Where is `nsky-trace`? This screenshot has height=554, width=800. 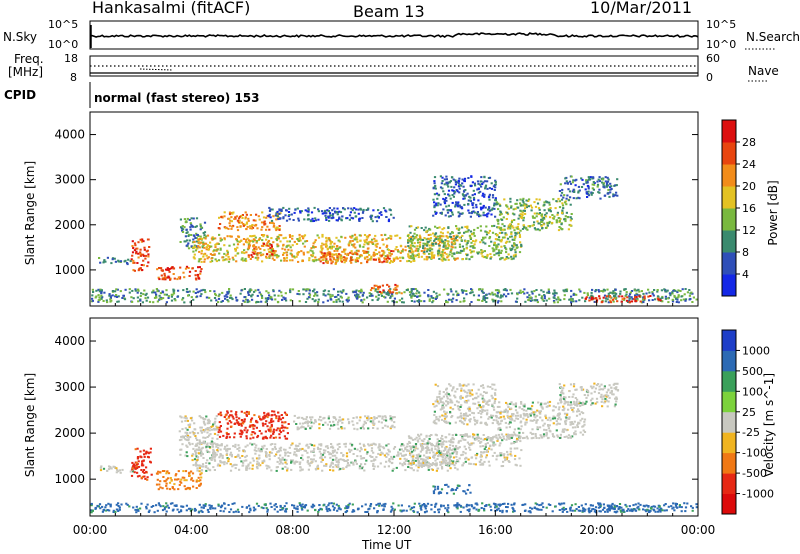 nsky-trace is located at coordinates (394, 35).